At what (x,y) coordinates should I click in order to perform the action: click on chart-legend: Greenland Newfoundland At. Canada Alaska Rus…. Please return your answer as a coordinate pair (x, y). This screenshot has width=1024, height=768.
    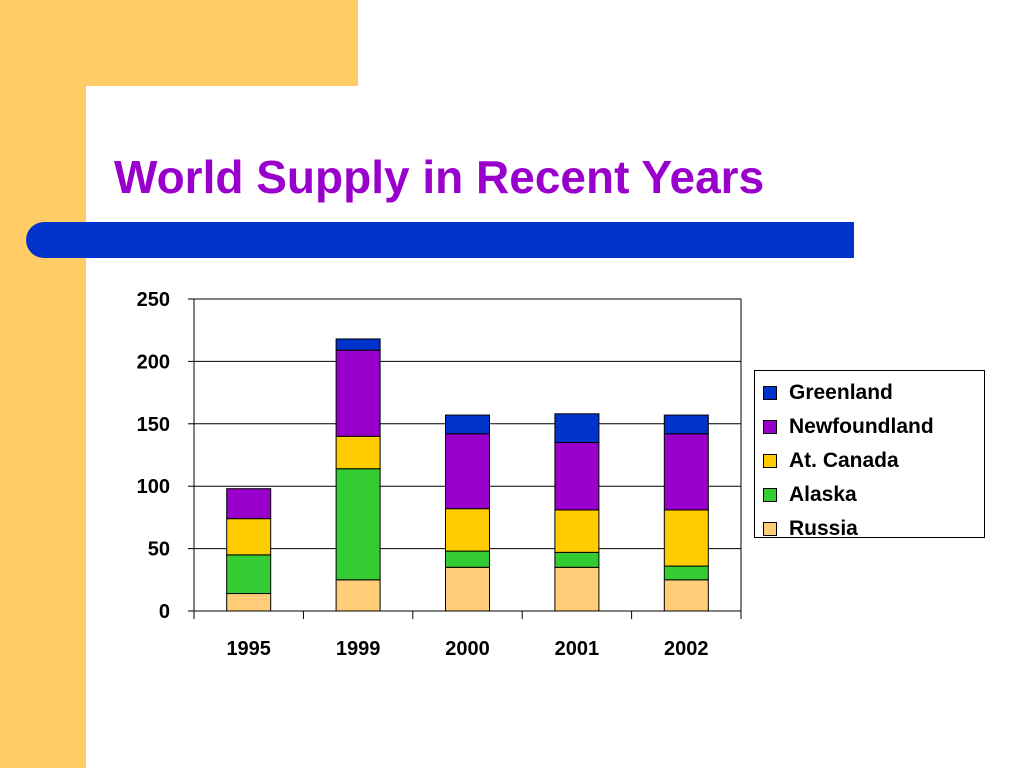
    Looking at the image, I should click on (869, 455).